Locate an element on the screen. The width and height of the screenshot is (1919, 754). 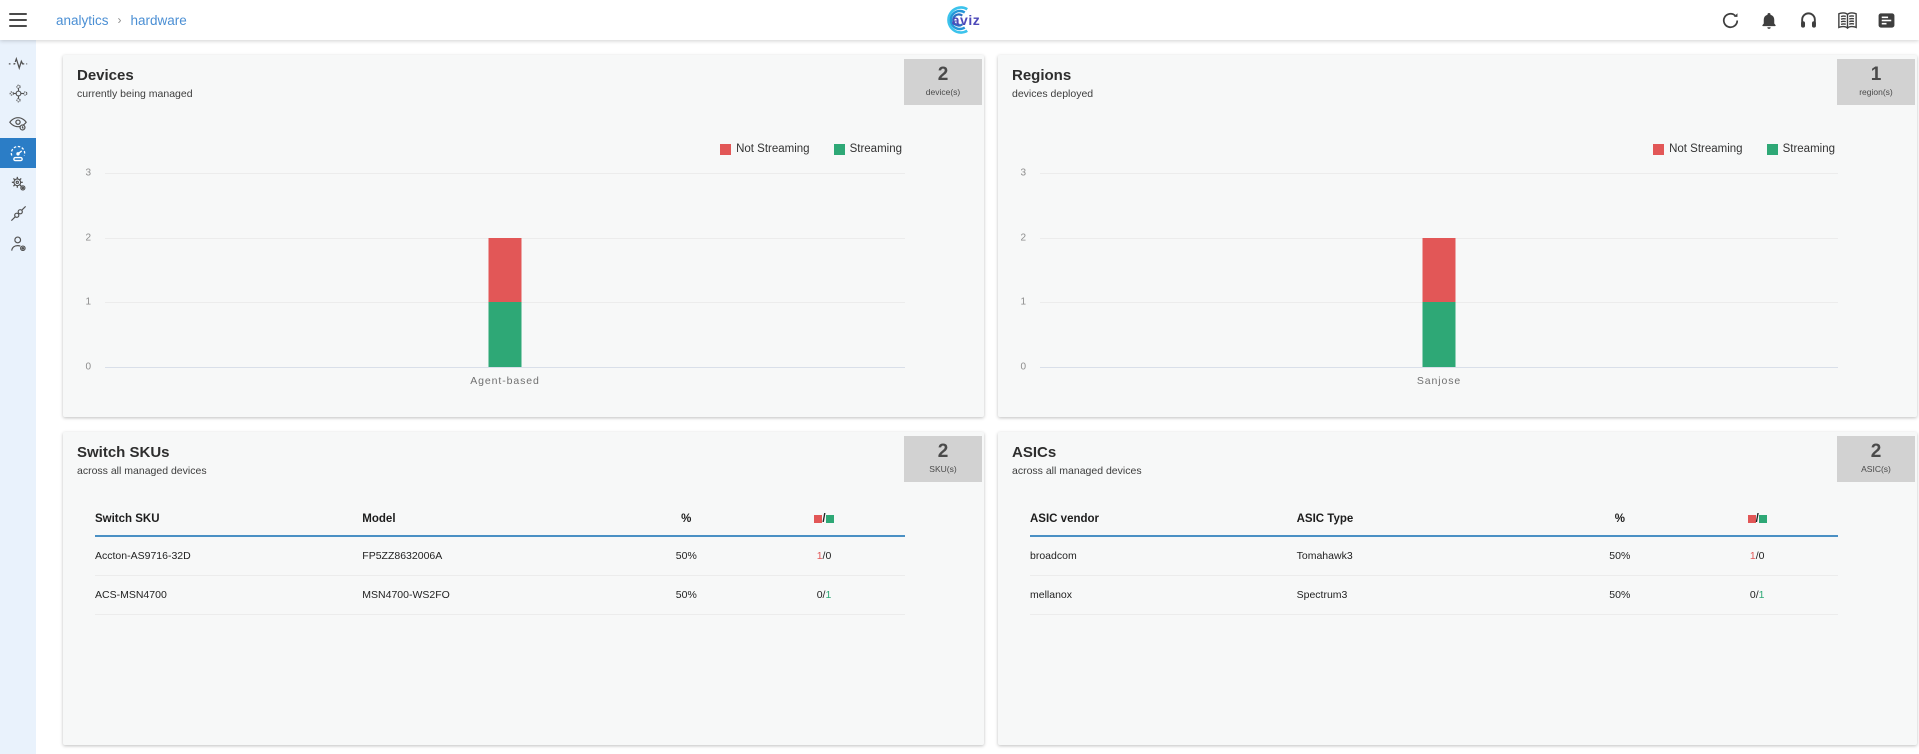
asics-count-badge: 2 ASIC(s) is located at coordinates (1876, 459).